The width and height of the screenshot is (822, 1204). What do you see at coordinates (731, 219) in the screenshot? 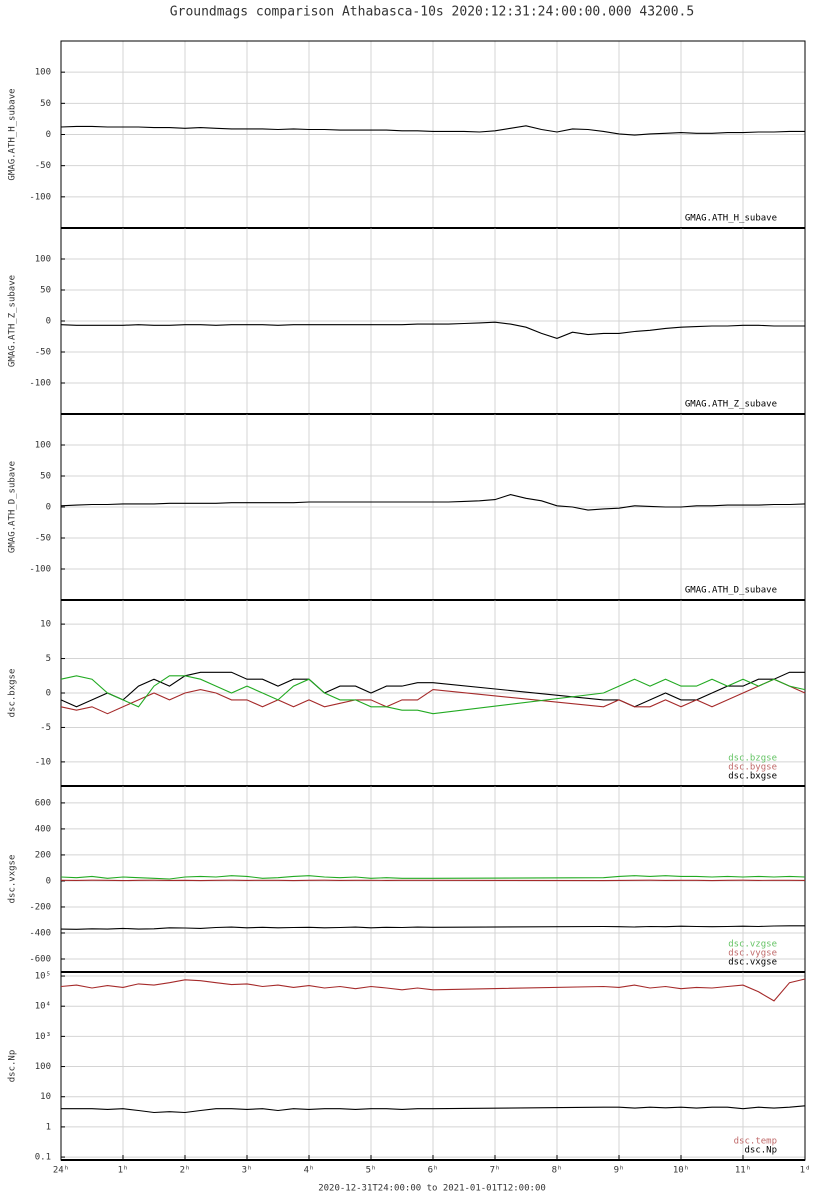
I see `legend-entry: GMAG.ATH_H_subave` at bounding box center [731, 219].